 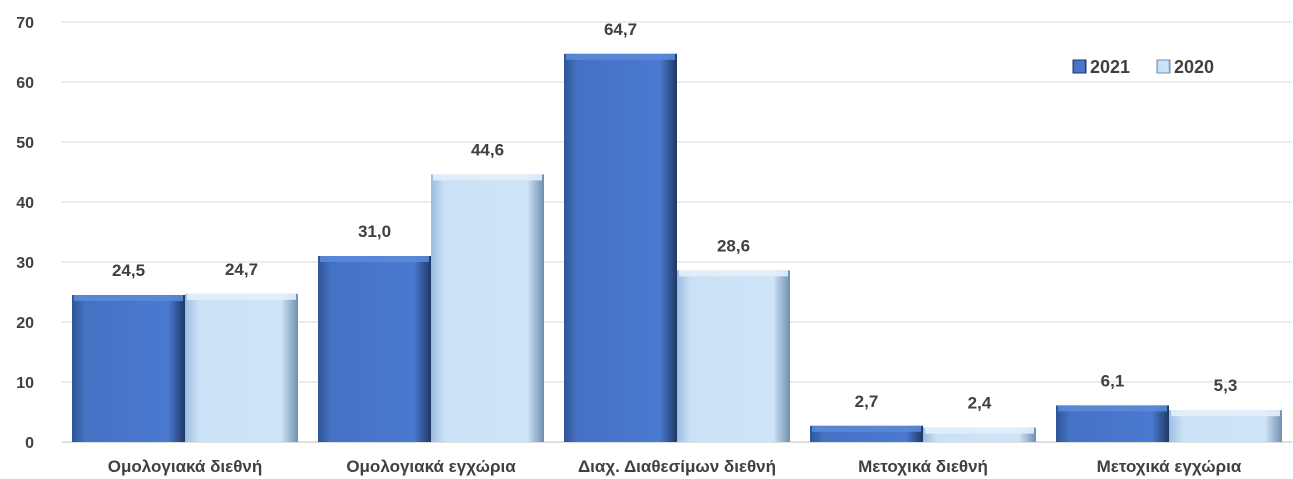 I want to click on data-label: 5,3, so click(x=1226, y=385).